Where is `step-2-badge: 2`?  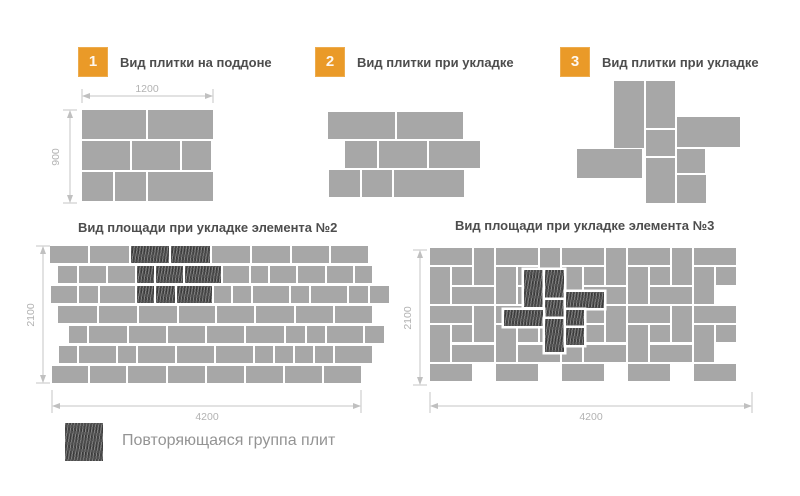 step-2-badge: 2 is located at coordinates (330, 62).